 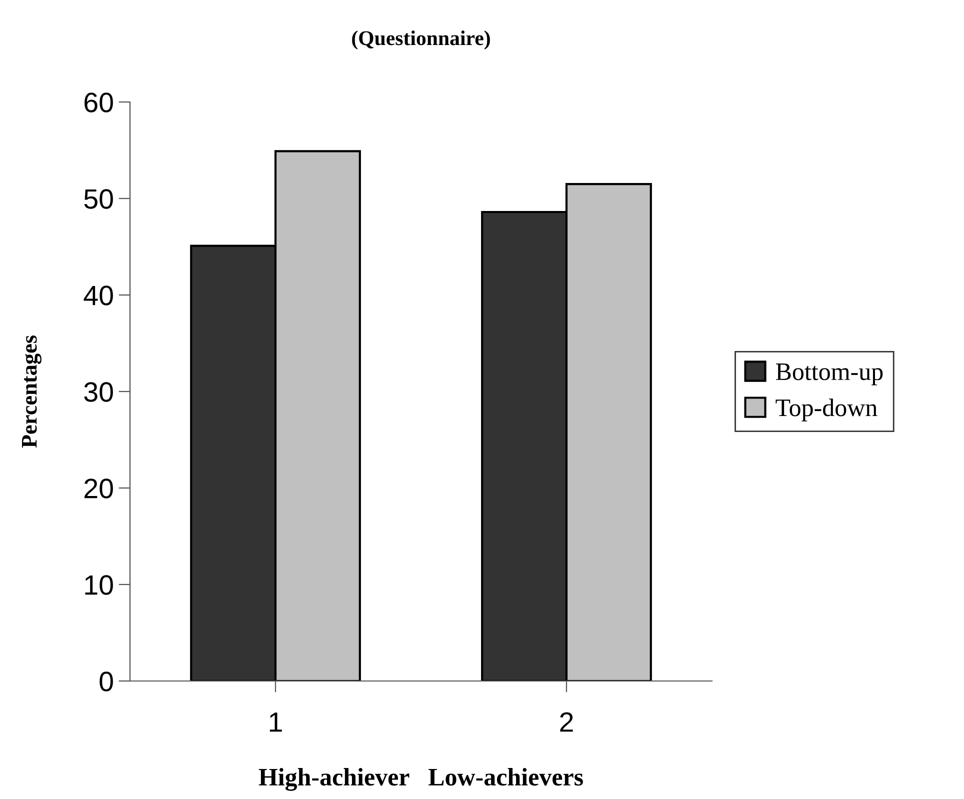 What do you see at coordinates (98, 392) in the screenshot?
I see `y-tick-label: 30` at bounding box center [98, 392].